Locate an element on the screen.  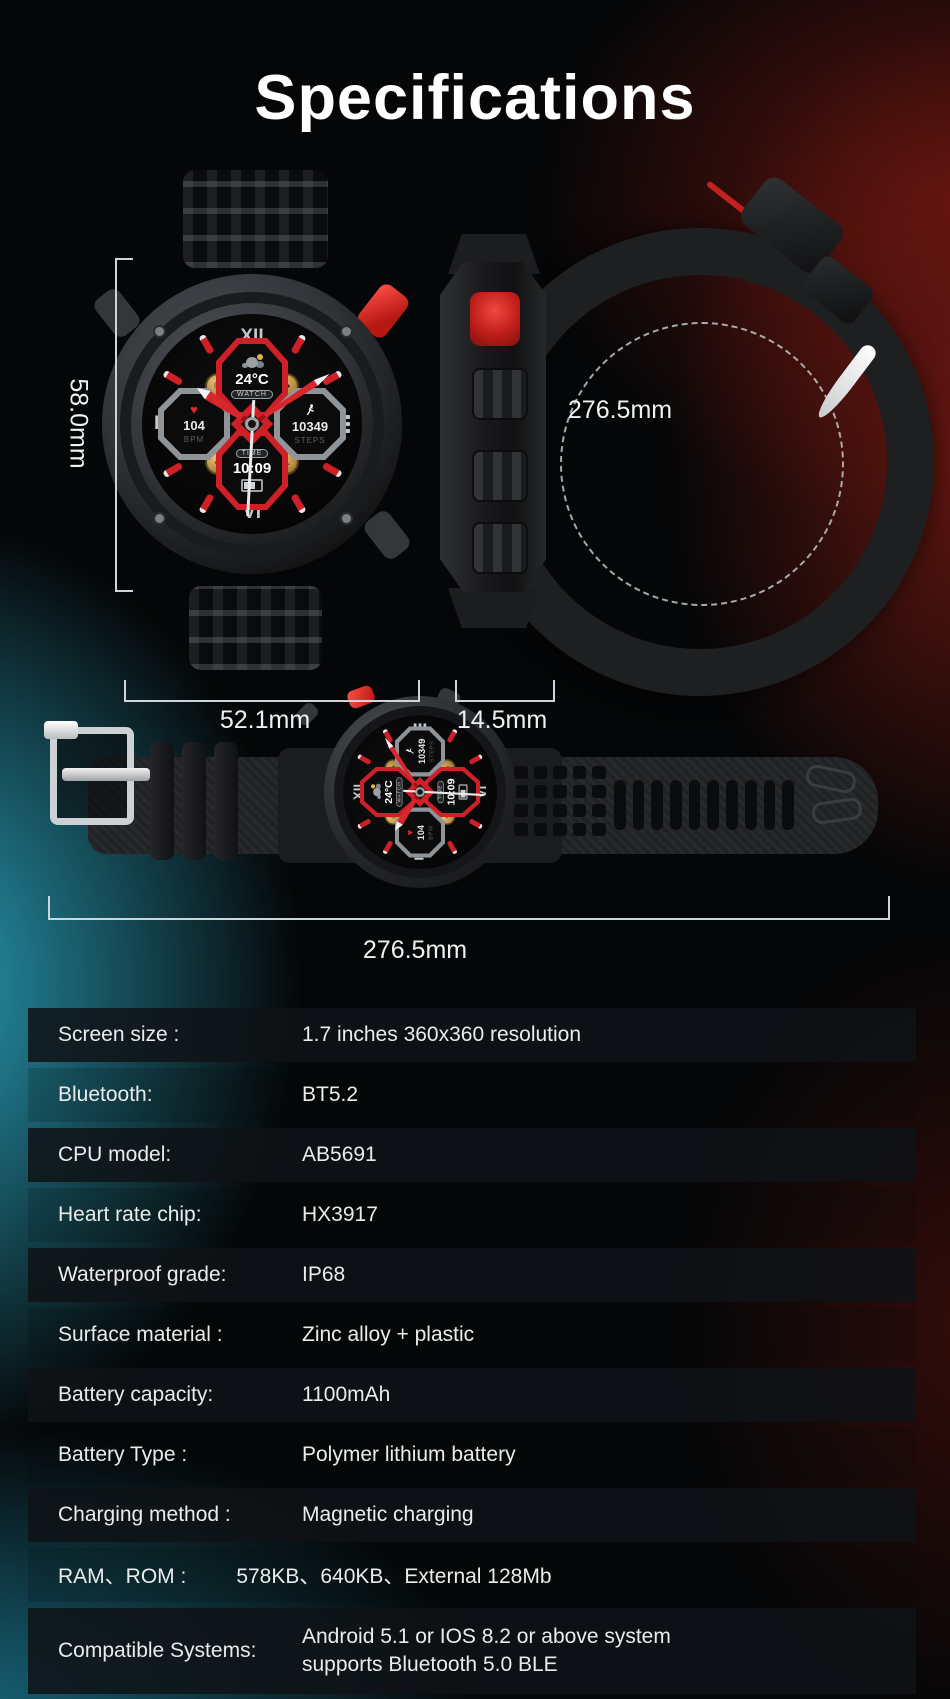
watch-dial: XII IX VI ☾ ◆ ✓ ▲ 24°C WATCH ♥ 104 BPM is located at coordinates (252, 424).